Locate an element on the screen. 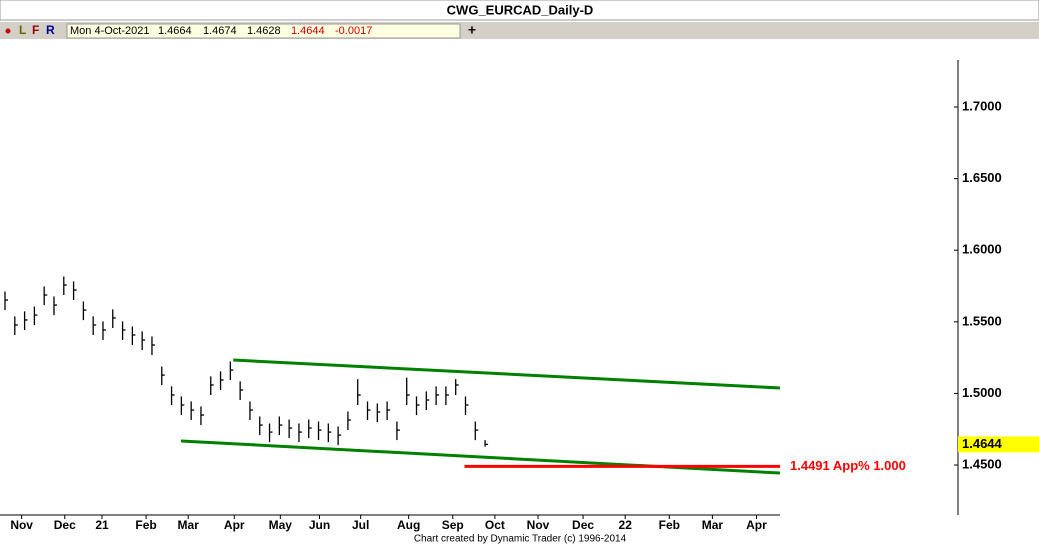 The width and height of the screenshot is (1039, 547). title-bar is located at coordinates (519, 10).